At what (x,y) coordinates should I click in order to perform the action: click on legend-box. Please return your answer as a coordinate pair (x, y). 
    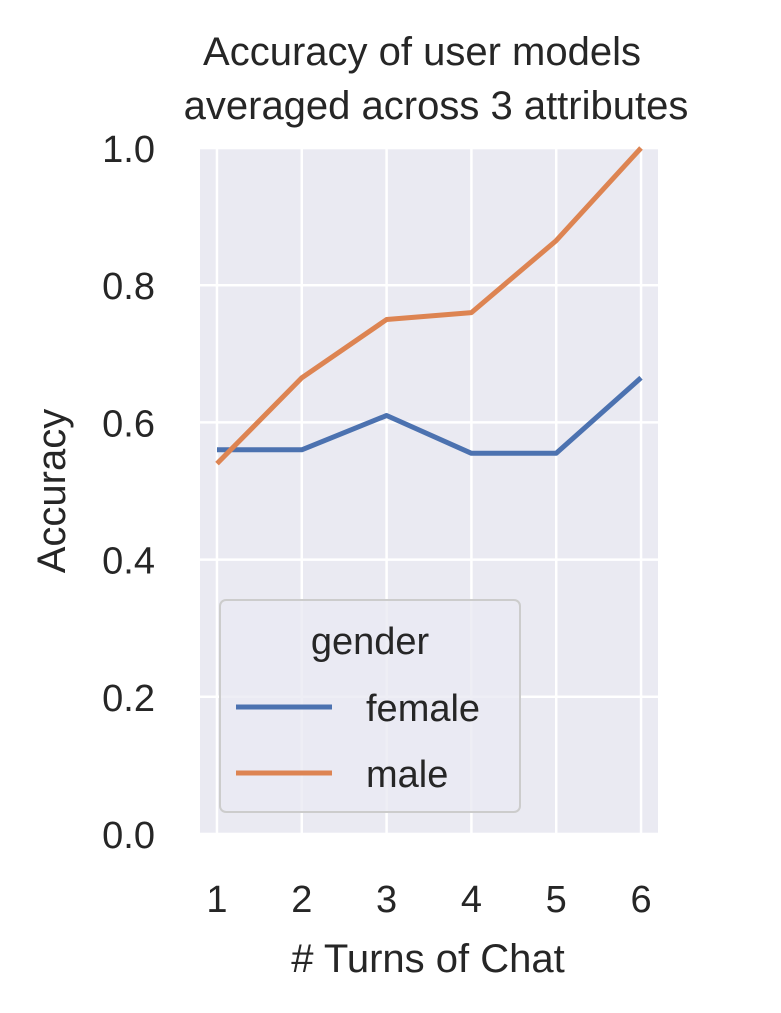
    Looking at the image, I should click on (370, 706).